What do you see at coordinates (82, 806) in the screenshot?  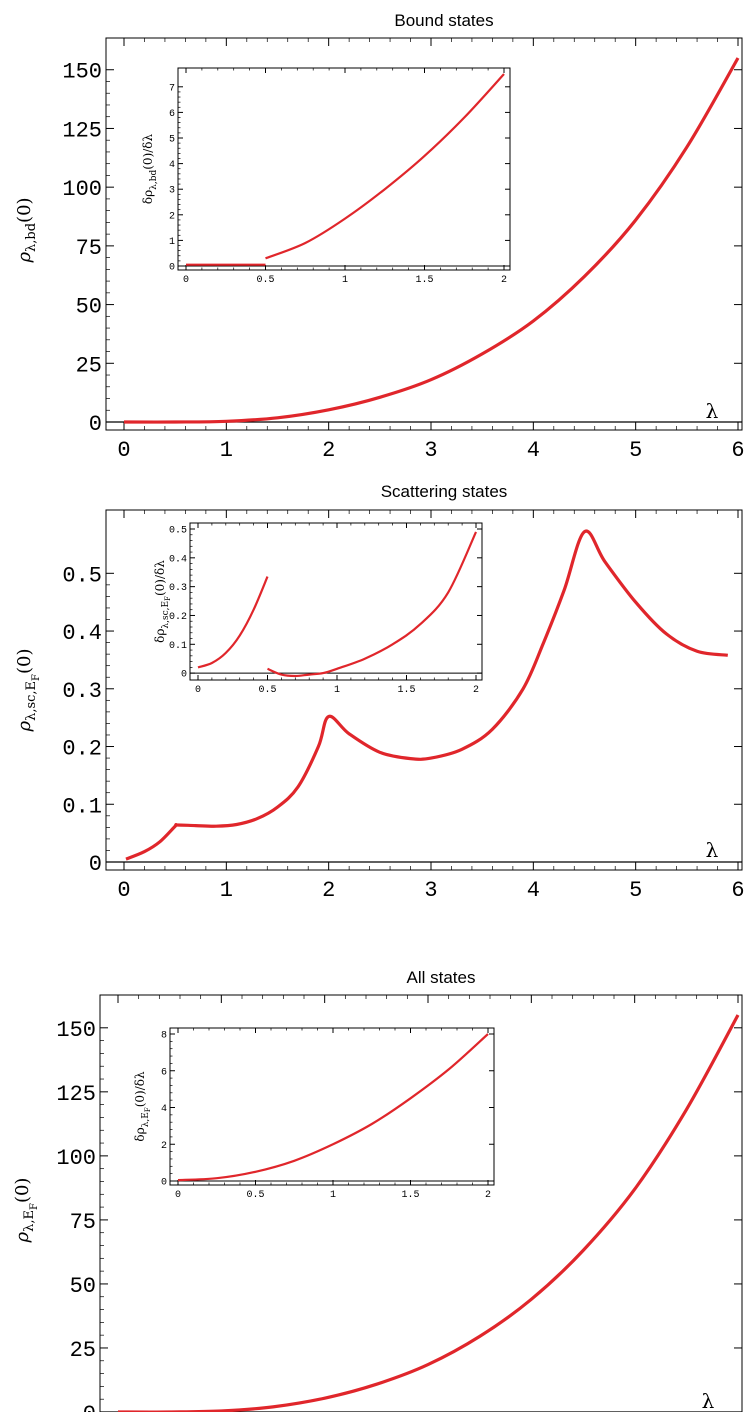 I see `y-tick-label: 0.1` at bounding box center [82, 806].